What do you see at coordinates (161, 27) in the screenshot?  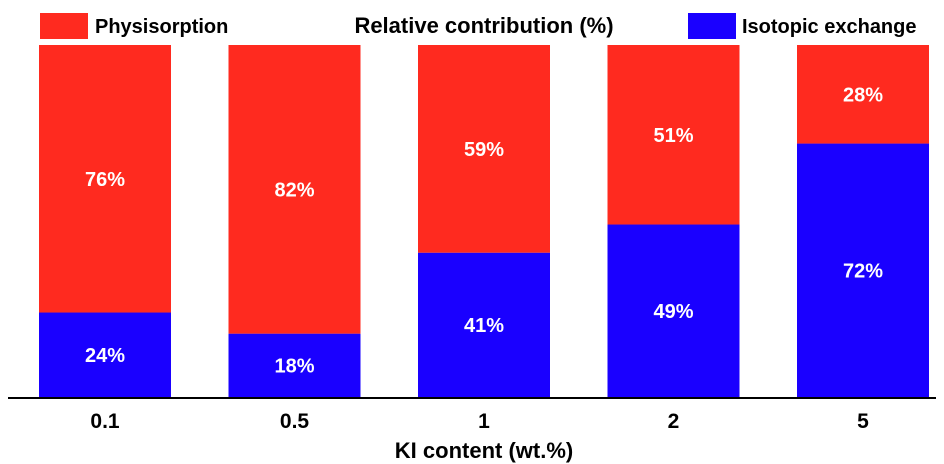 I see `legend-label-physisorption: Physisorption` at bounding box center [161, 27].